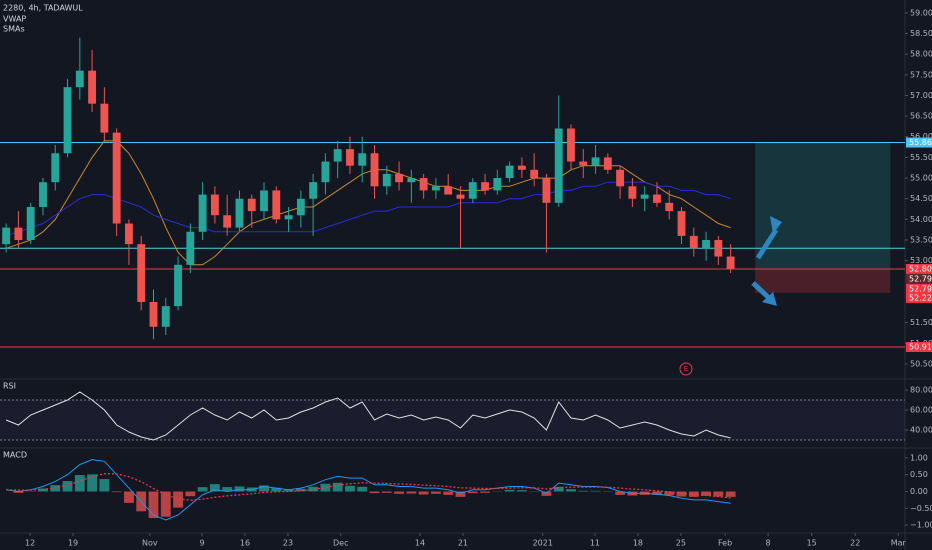  I want to click on y-tick-label: 53.00, so click(921, 260).